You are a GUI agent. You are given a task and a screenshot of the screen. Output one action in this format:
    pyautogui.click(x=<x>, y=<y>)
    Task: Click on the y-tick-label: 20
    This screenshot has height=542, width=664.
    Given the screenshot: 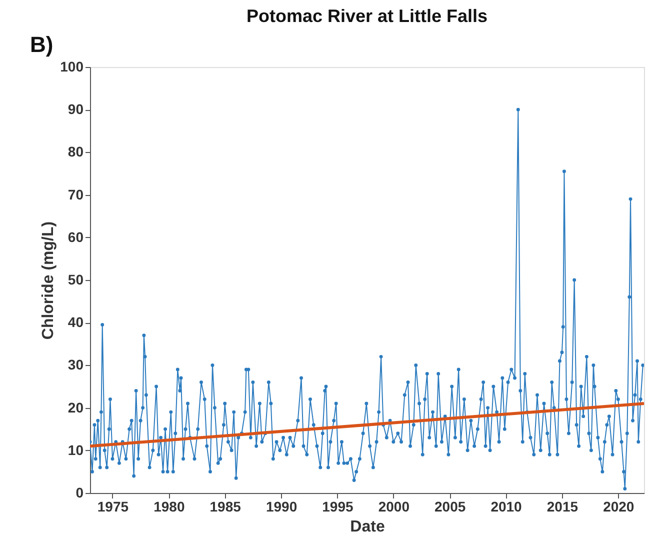 What is the action you would take?
    pyautogui.click(x=76, y=407)
    